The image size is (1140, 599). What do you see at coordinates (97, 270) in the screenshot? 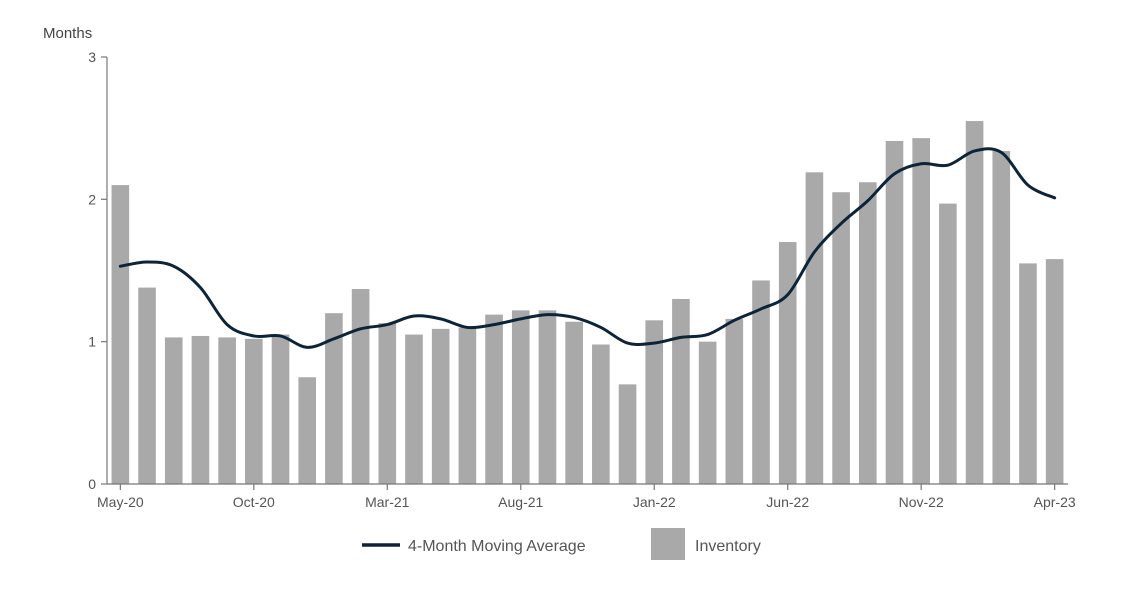
I see `y-axis: 0 1 2 3` at bounding box center [97, 270].